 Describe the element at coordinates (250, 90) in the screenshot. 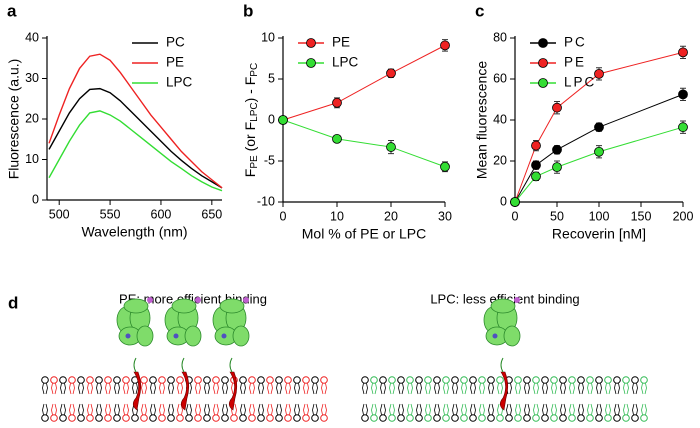

I see `y-axis-label-part: ) - F` at that location.